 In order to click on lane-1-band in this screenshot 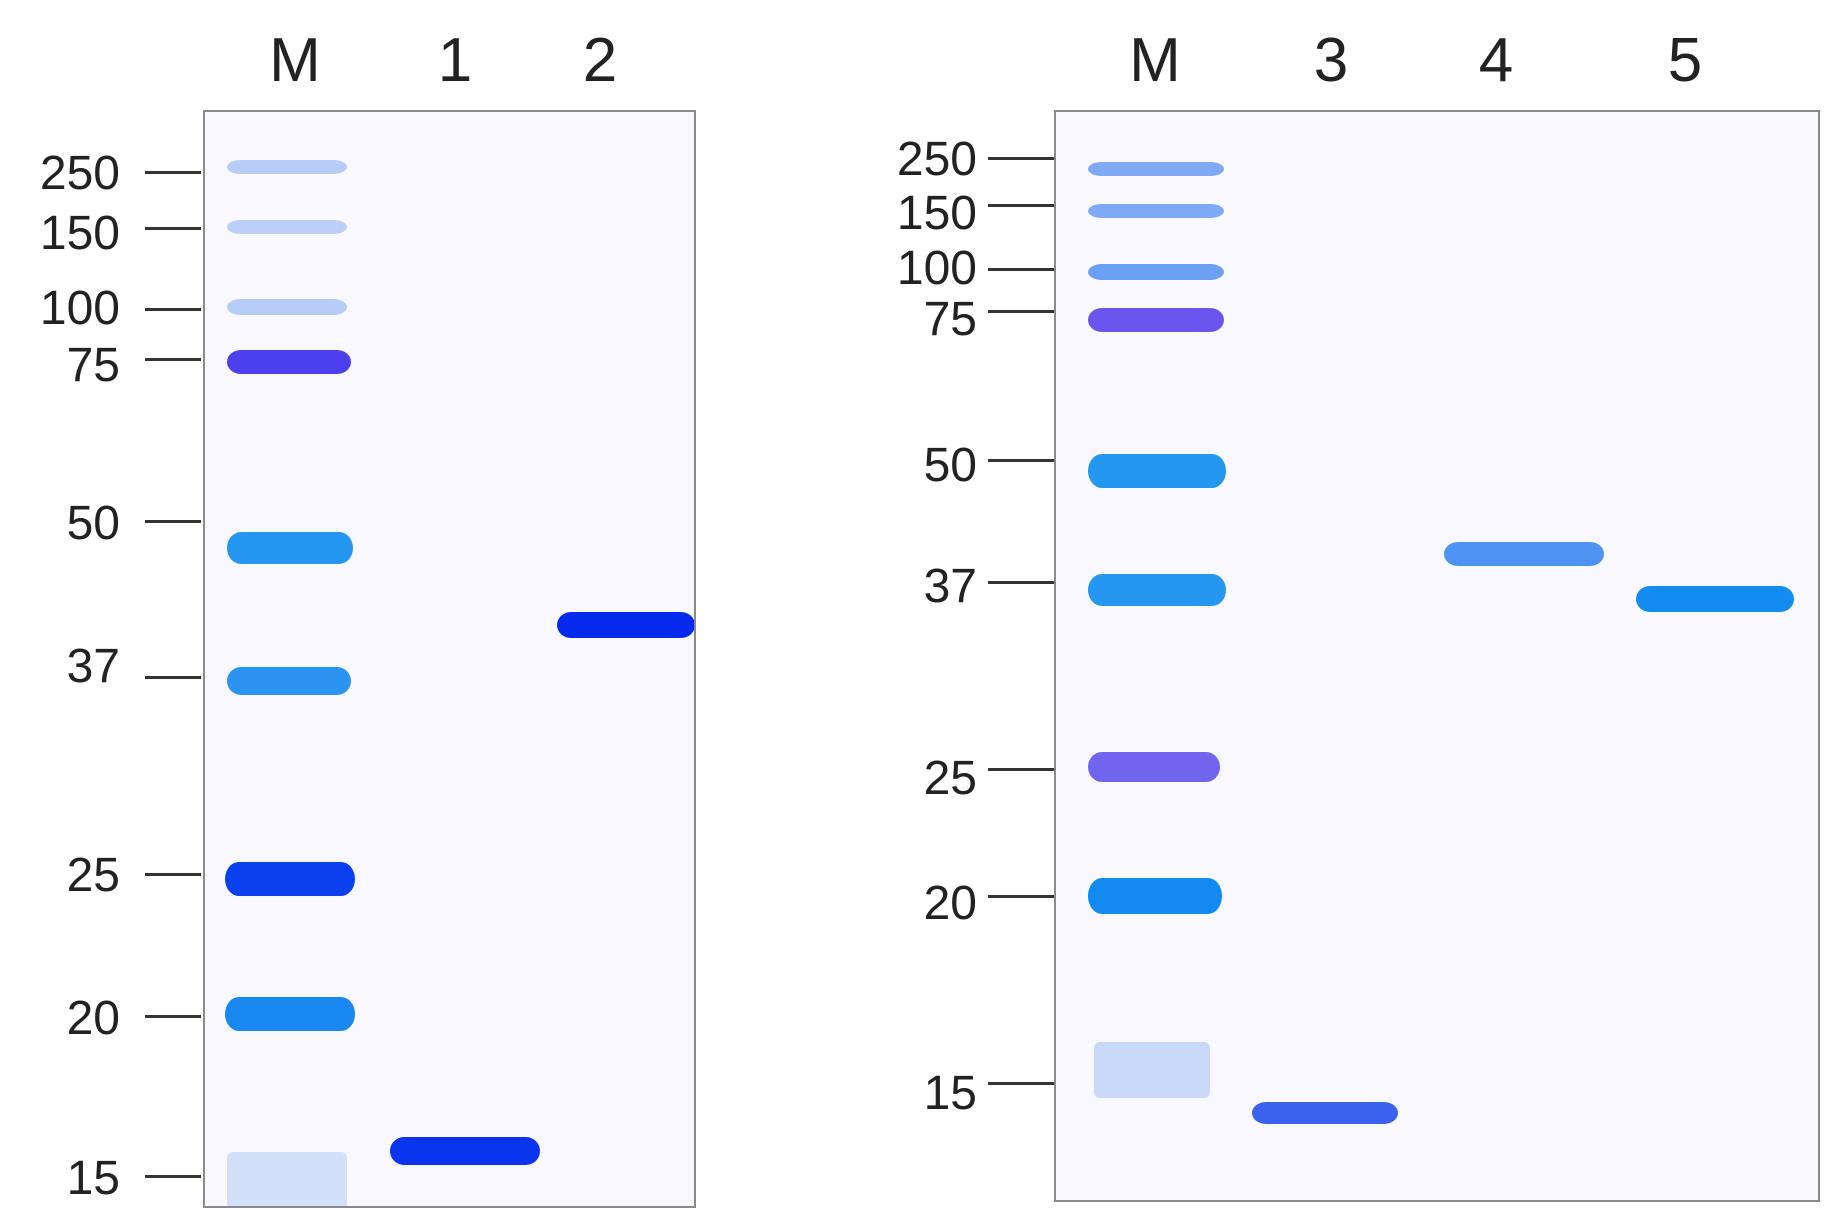, I will do `click(465, 1151)`.